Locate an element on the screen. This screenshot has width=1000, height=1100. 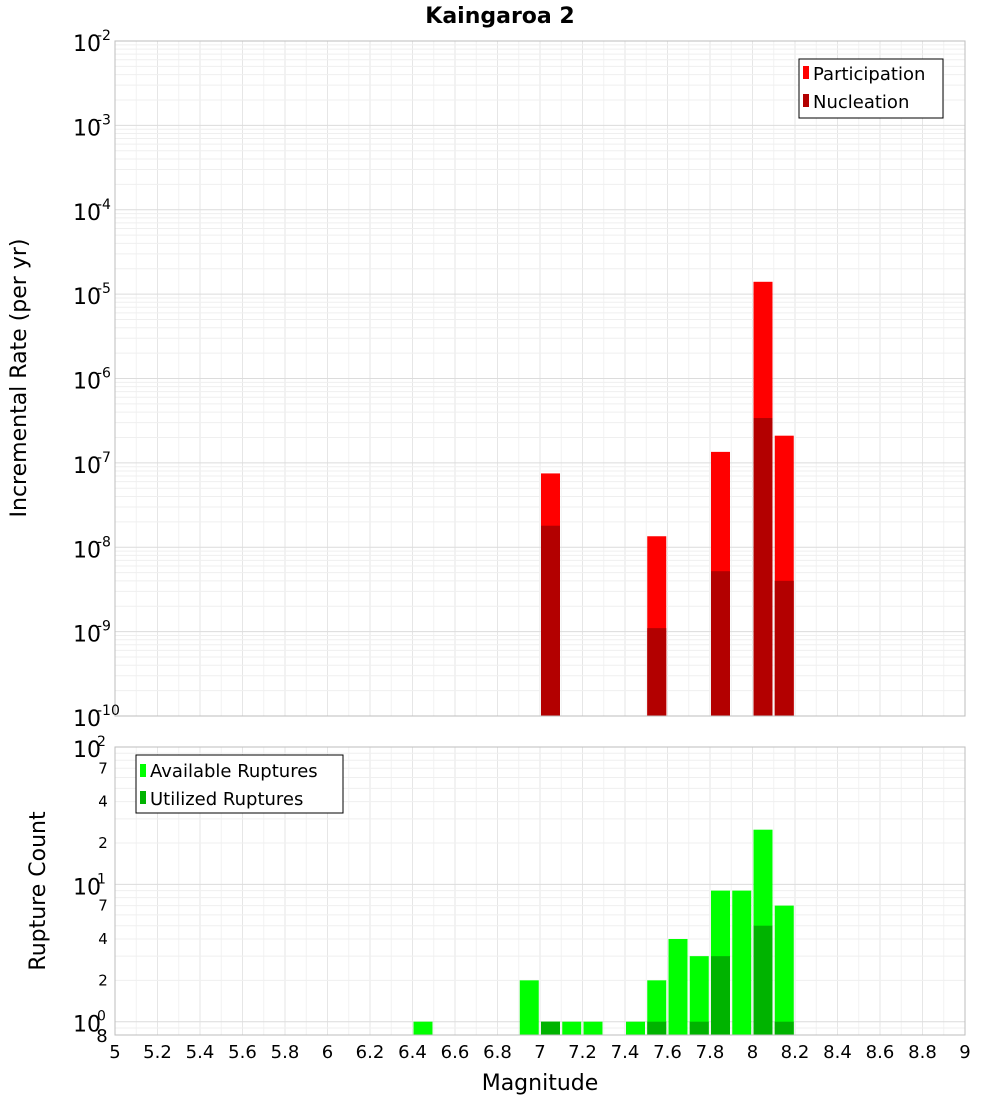
x-tick-label: 5 is located at coordinates (114, 1052).